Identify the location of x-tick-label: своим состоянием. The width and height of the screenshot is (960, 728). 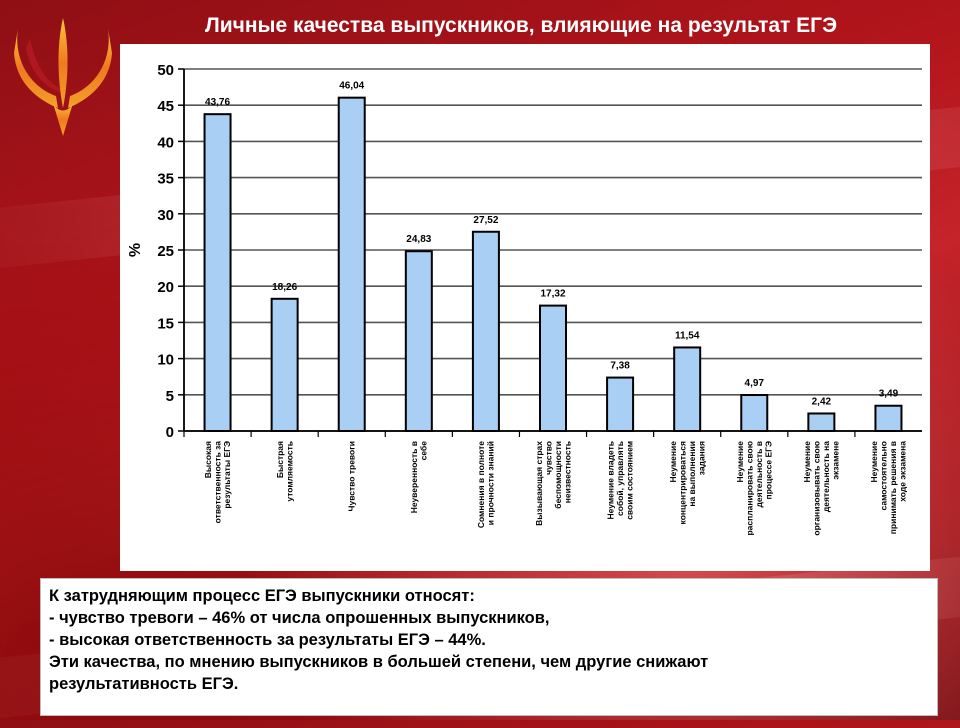
(630, 480).